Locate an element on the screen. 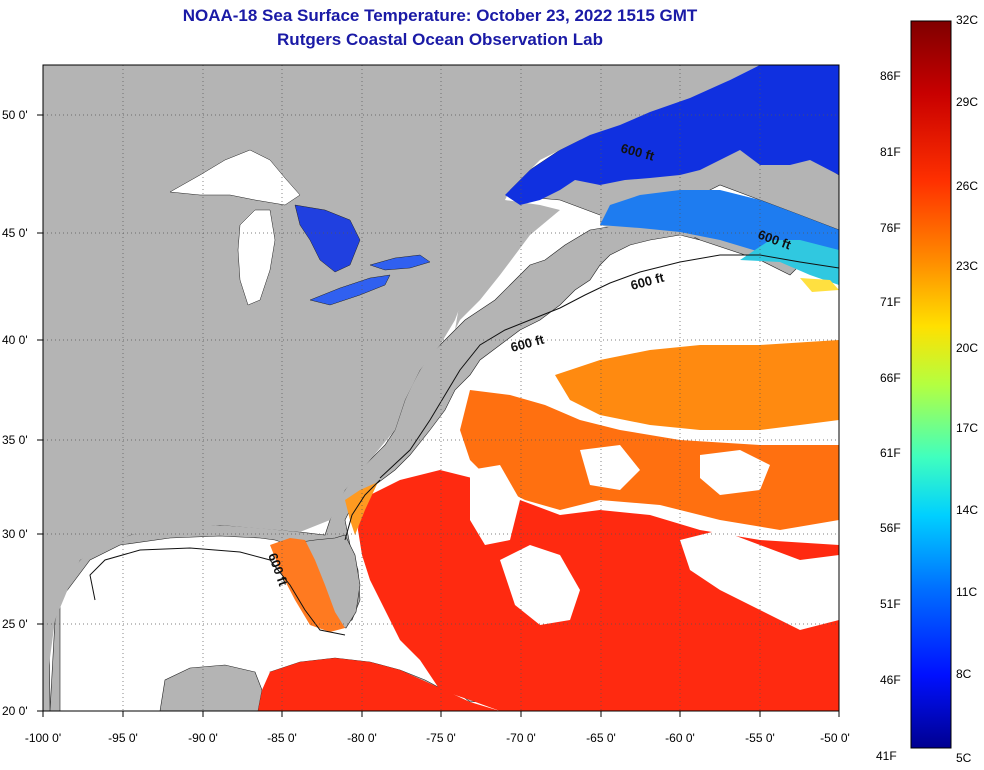 Image resolution: width=984 pixels, height=770 pixels. lon-label-60: -60 0' is located at coordinates (680, 738).